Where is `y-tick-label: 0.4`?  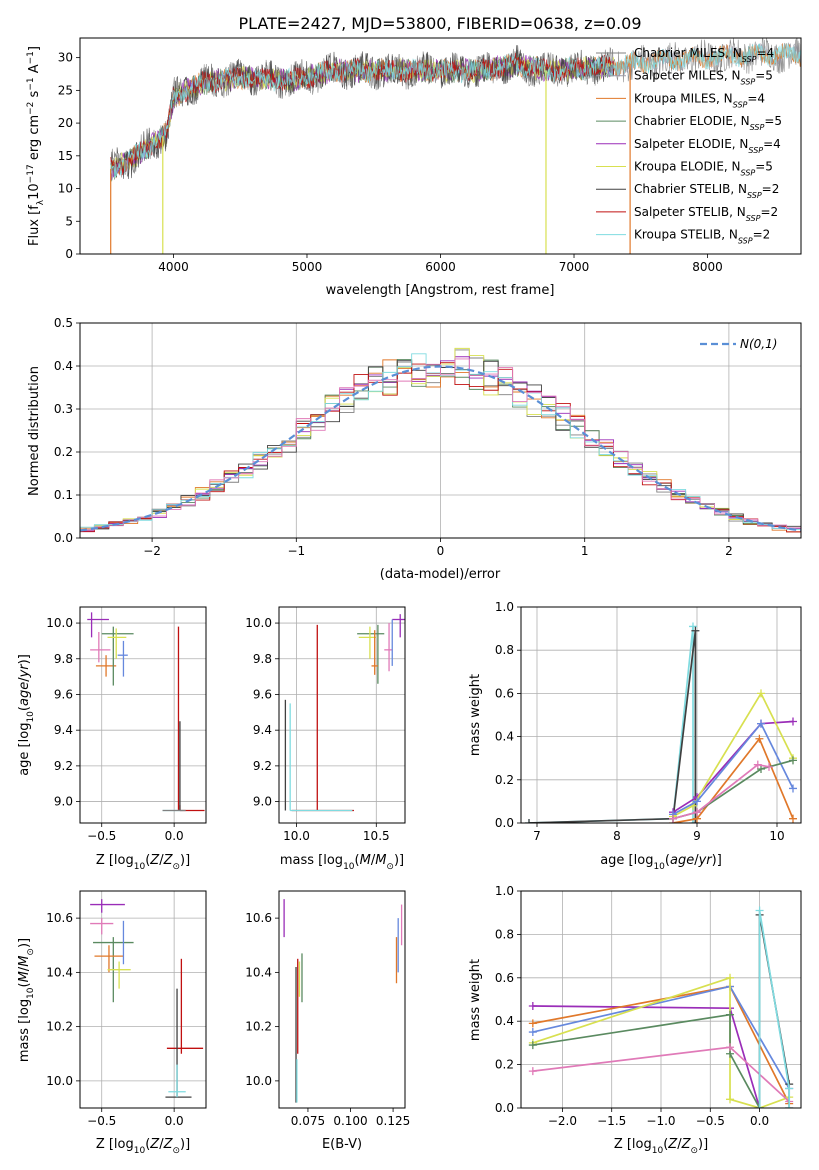 y-tick-label: 0.4 is located at coordinates (63, 366).